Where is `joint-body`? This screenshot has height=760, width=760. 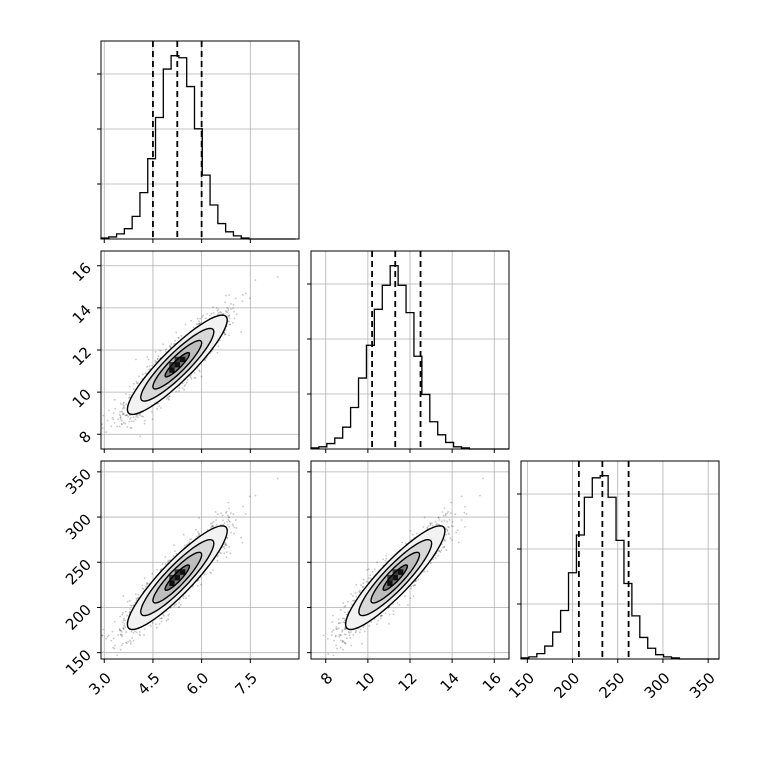 joint-body is located at coordinates (403, 567).